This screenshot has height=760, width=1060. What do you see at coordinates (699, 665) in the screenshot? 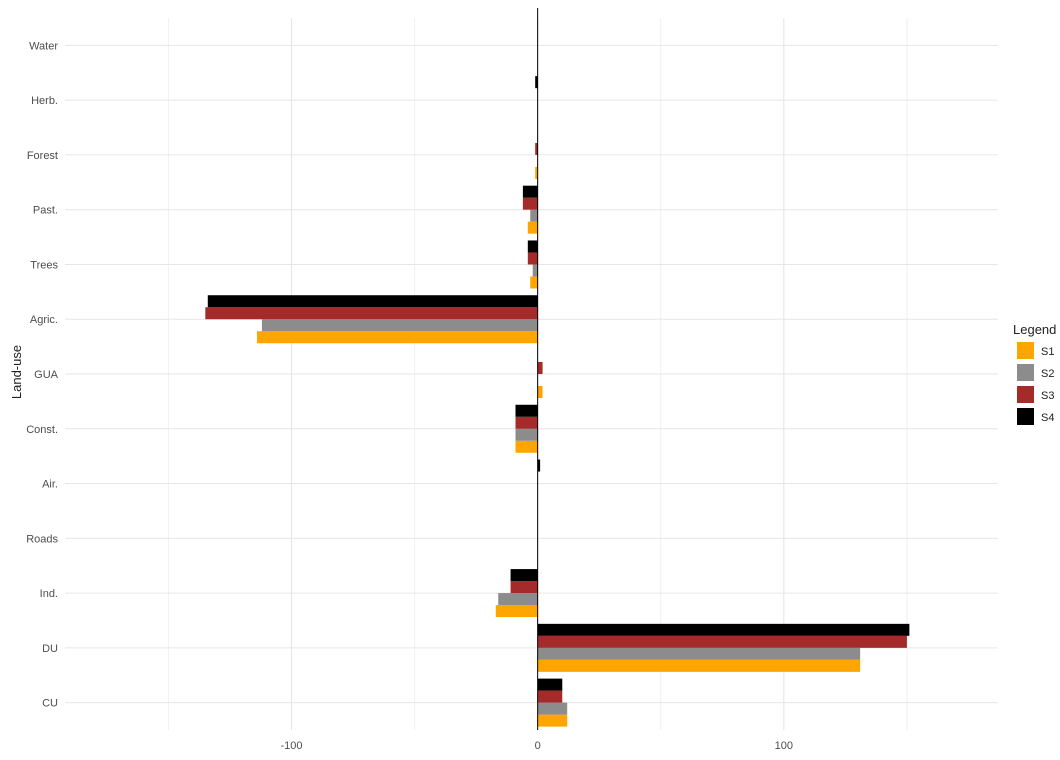
I see `bar-s1-du` at bounding box center [699, 665].